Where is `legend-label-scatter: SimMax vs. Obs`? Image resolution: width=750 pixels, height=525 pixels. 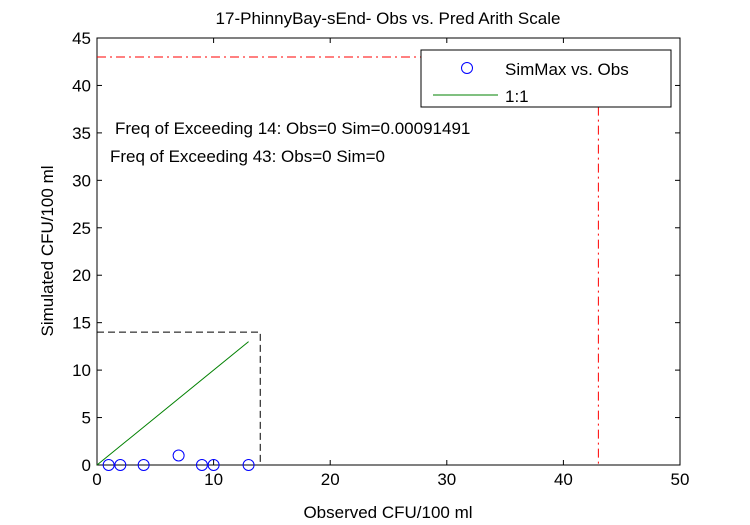
legend-label-scatter: SimMax vs. Obs is located at coordinates (567, 69).